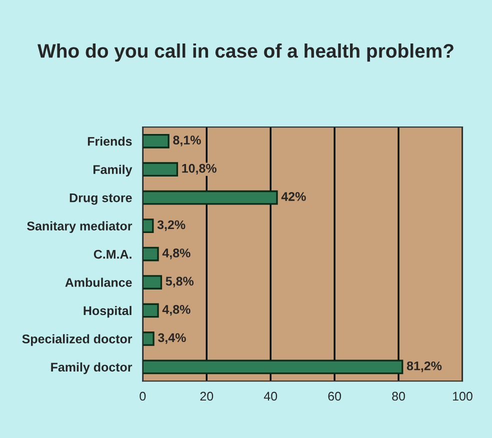  Describe the element at coordinates (143, 396) in the screenshot. I see `x-tick-label: 0` at that location.